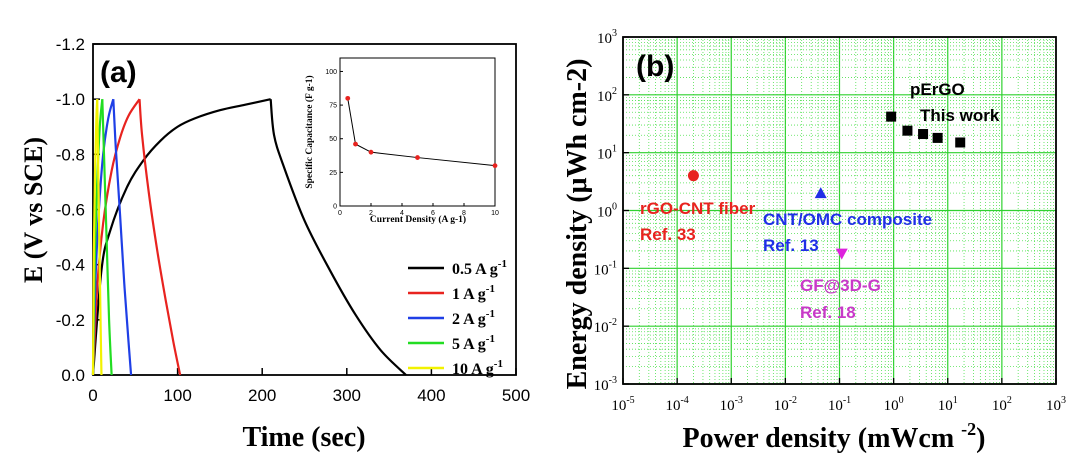 The height and width of the screenshot is (456, 1067). Describe the element at coordinates (676, 404) in the screenshot. I see `panel-b-x-tick-label: 10⁻⁴` at that location.